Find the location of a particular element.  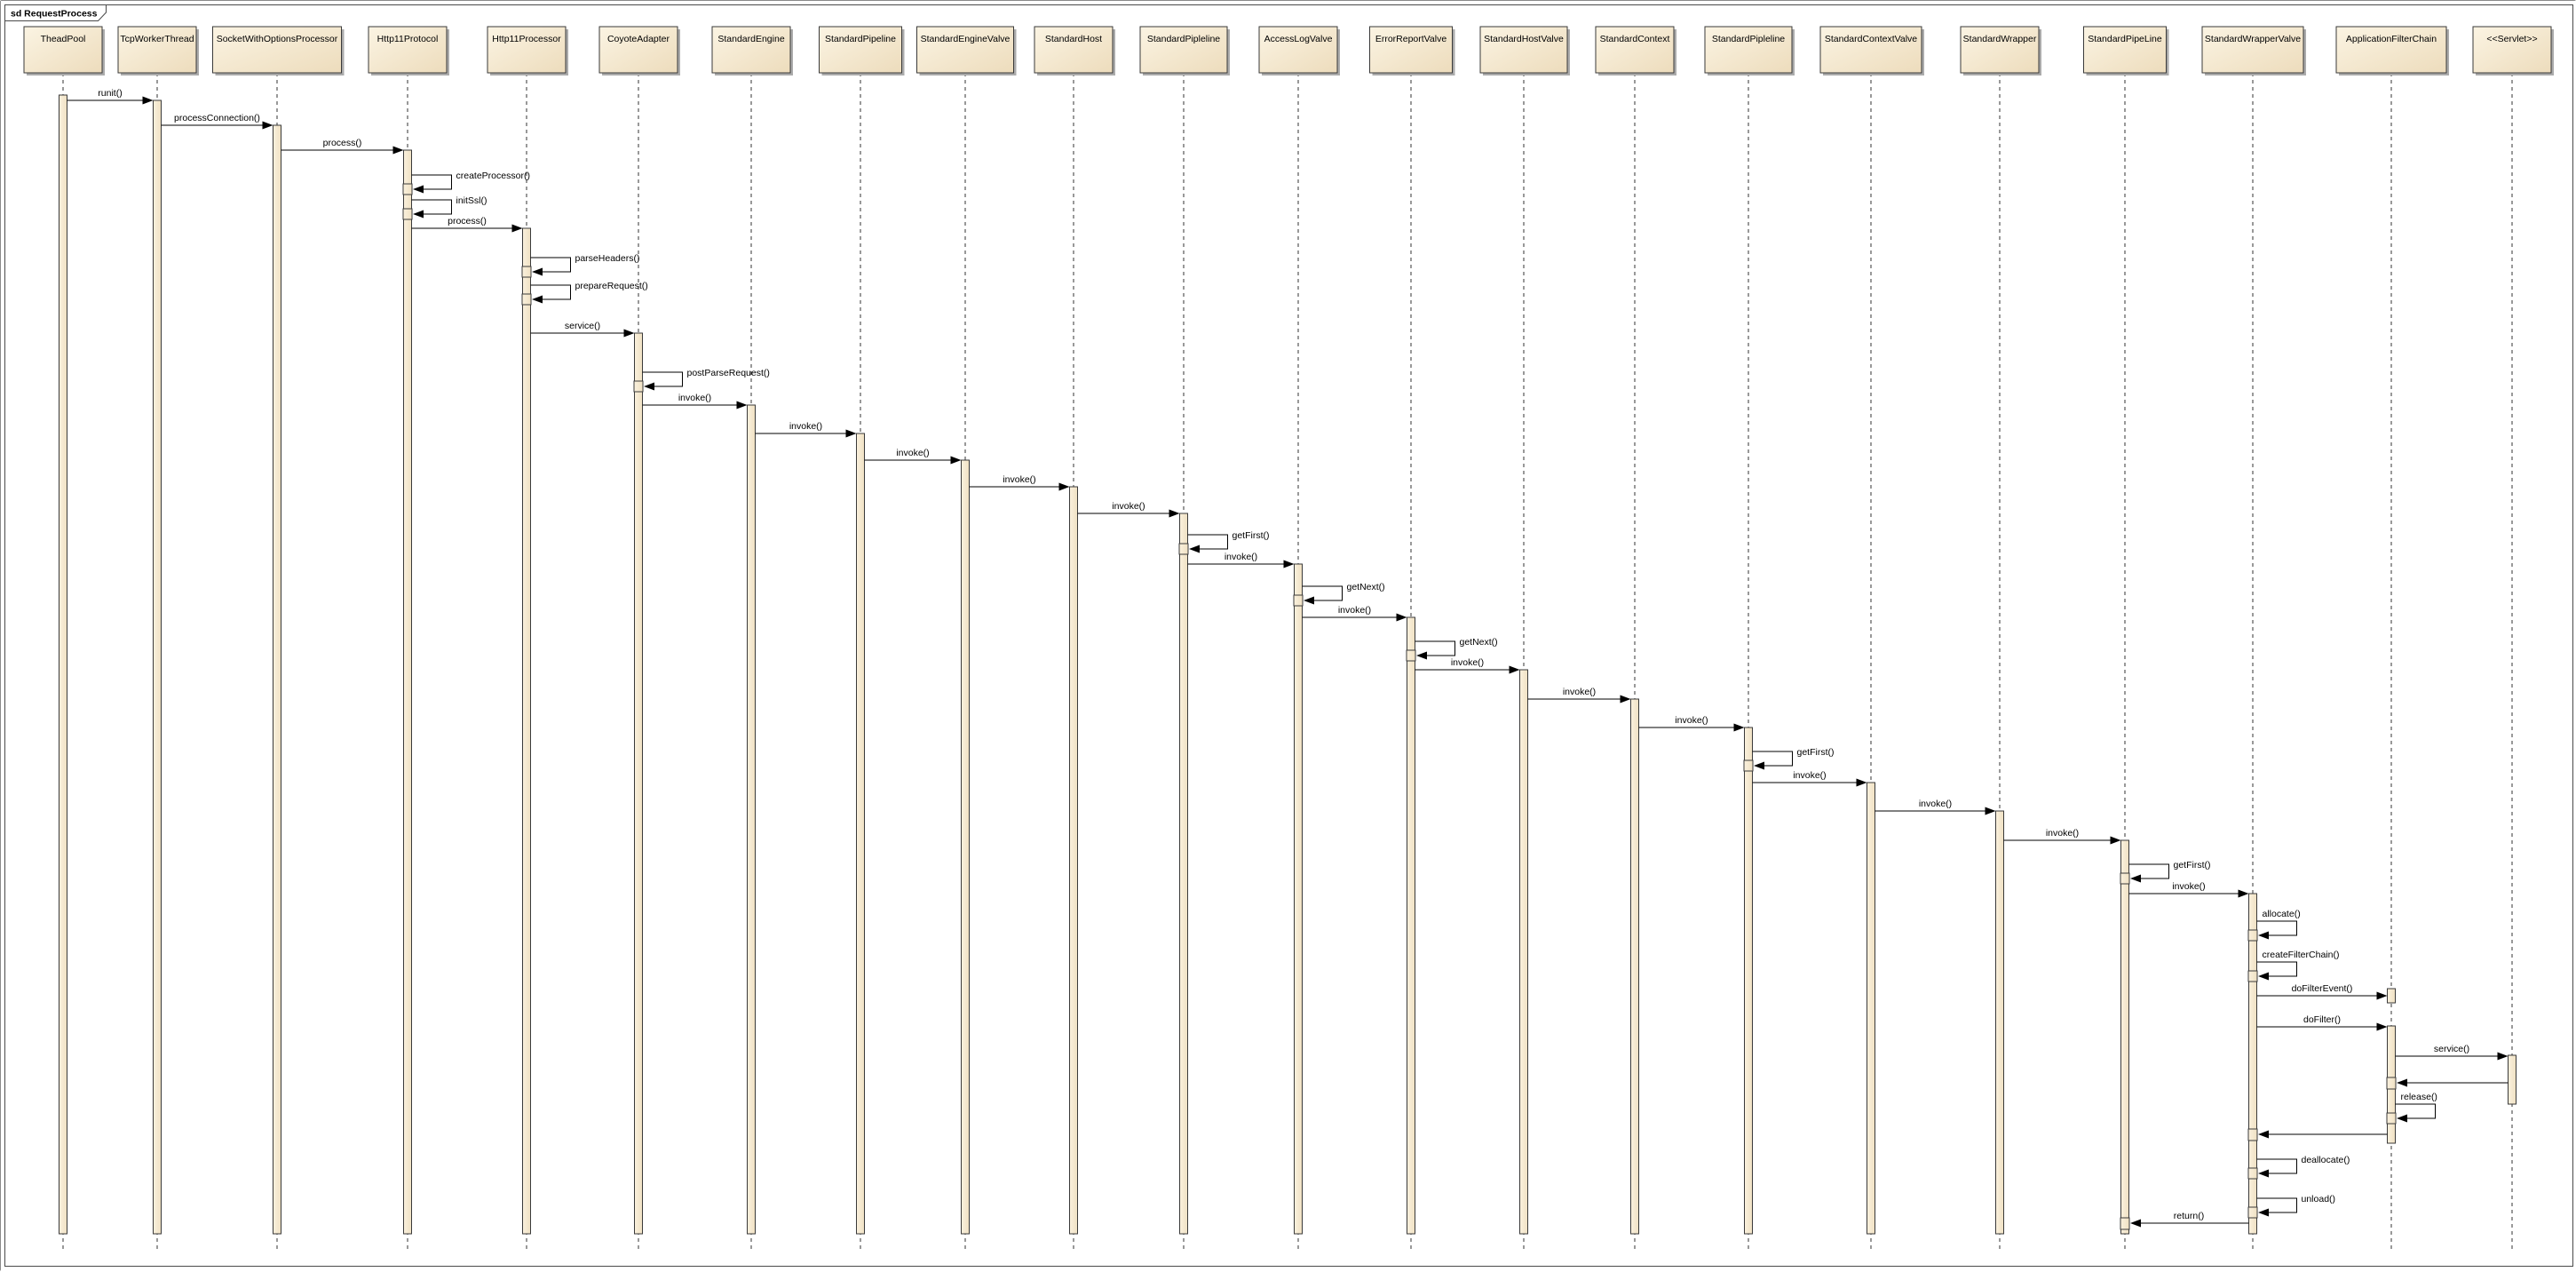

message-label: processConnection() is located at coordinates (217, 118).